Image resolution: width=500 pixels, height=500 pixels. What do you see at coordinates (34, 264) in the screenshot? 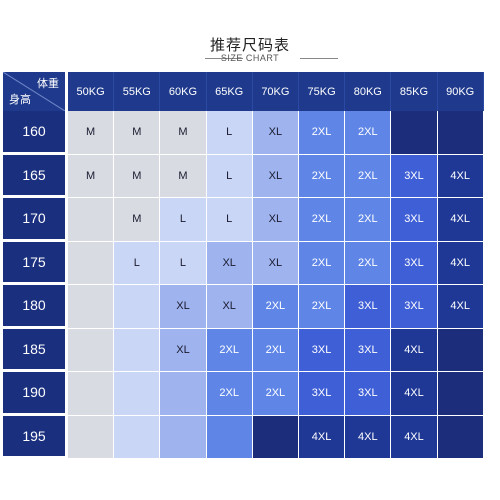
I see `height-header: 175` at bounding box center [34, 264].